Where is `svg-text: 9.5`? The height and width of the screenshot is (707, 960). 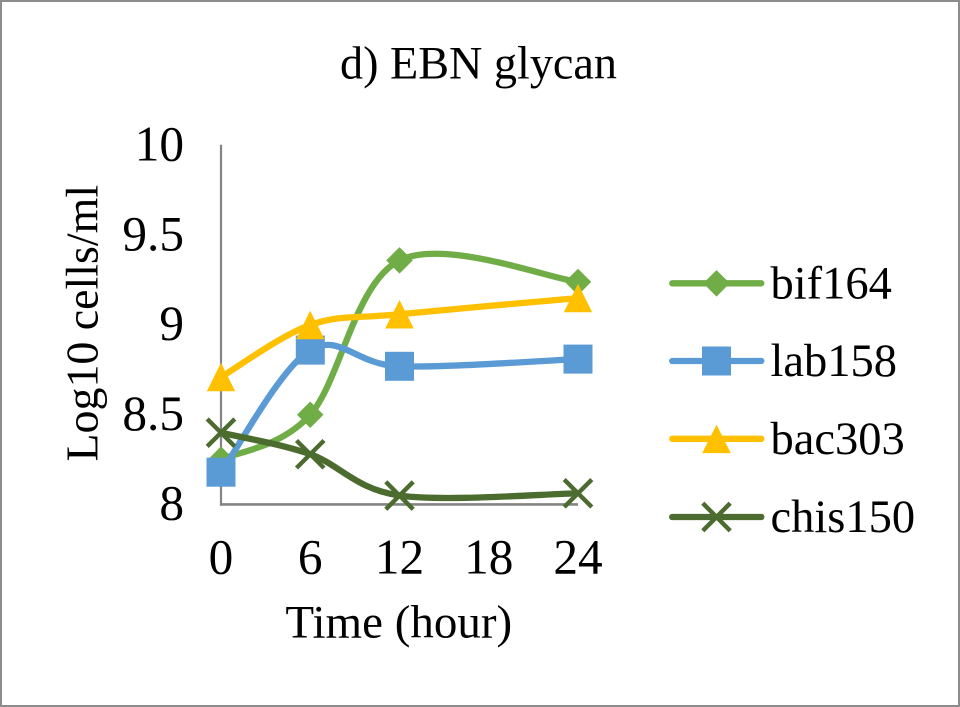 svg-text: 9.5 is located at coordinates (153, 233).